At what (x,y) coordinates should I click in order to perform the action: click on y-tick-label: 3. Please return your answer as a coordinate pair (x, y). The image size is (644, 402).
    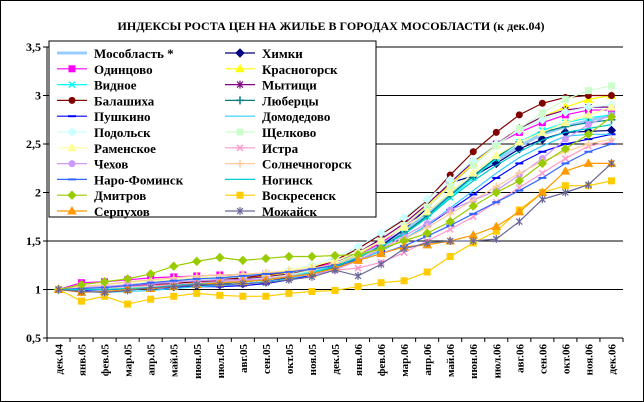
    Looking at the image, I should click on (38, 96).